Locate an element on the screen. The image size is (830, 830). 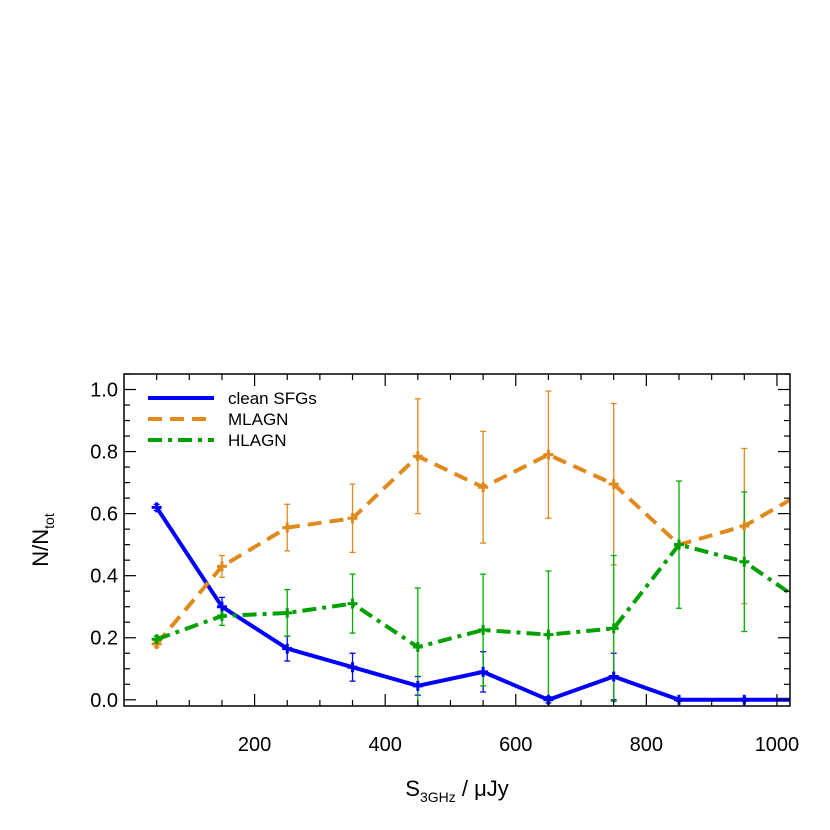
x-tick-label: 600 is located at coordinates (515, 745).